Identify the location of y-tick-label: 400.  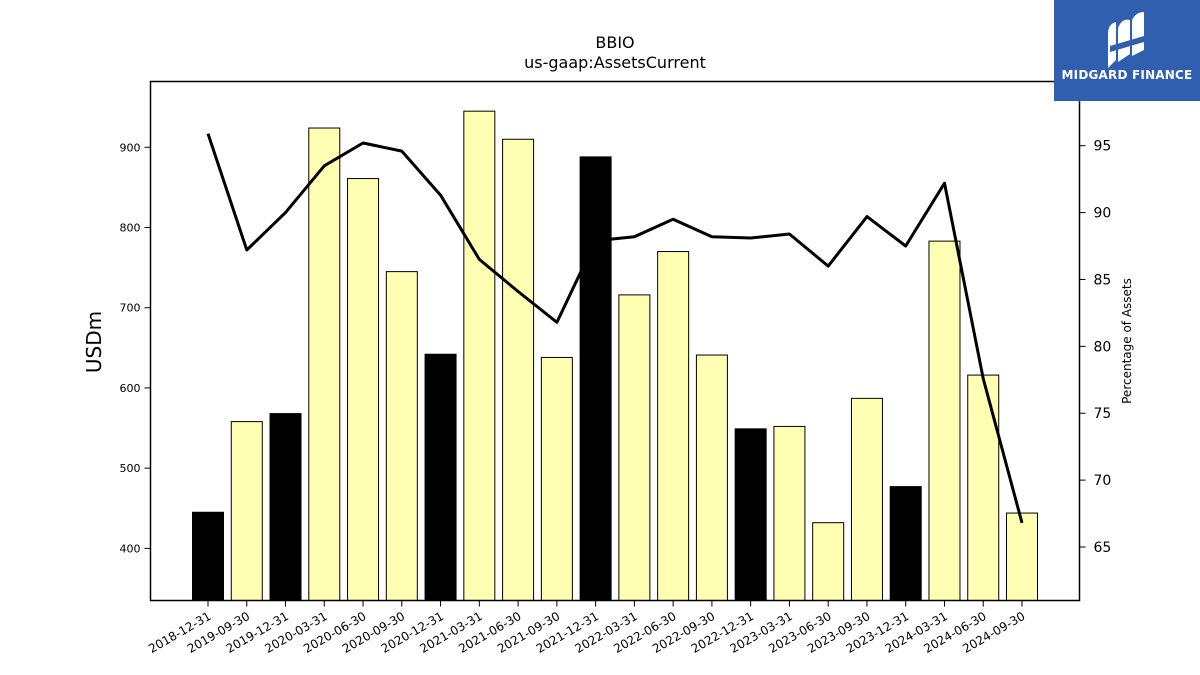
(130, 548).